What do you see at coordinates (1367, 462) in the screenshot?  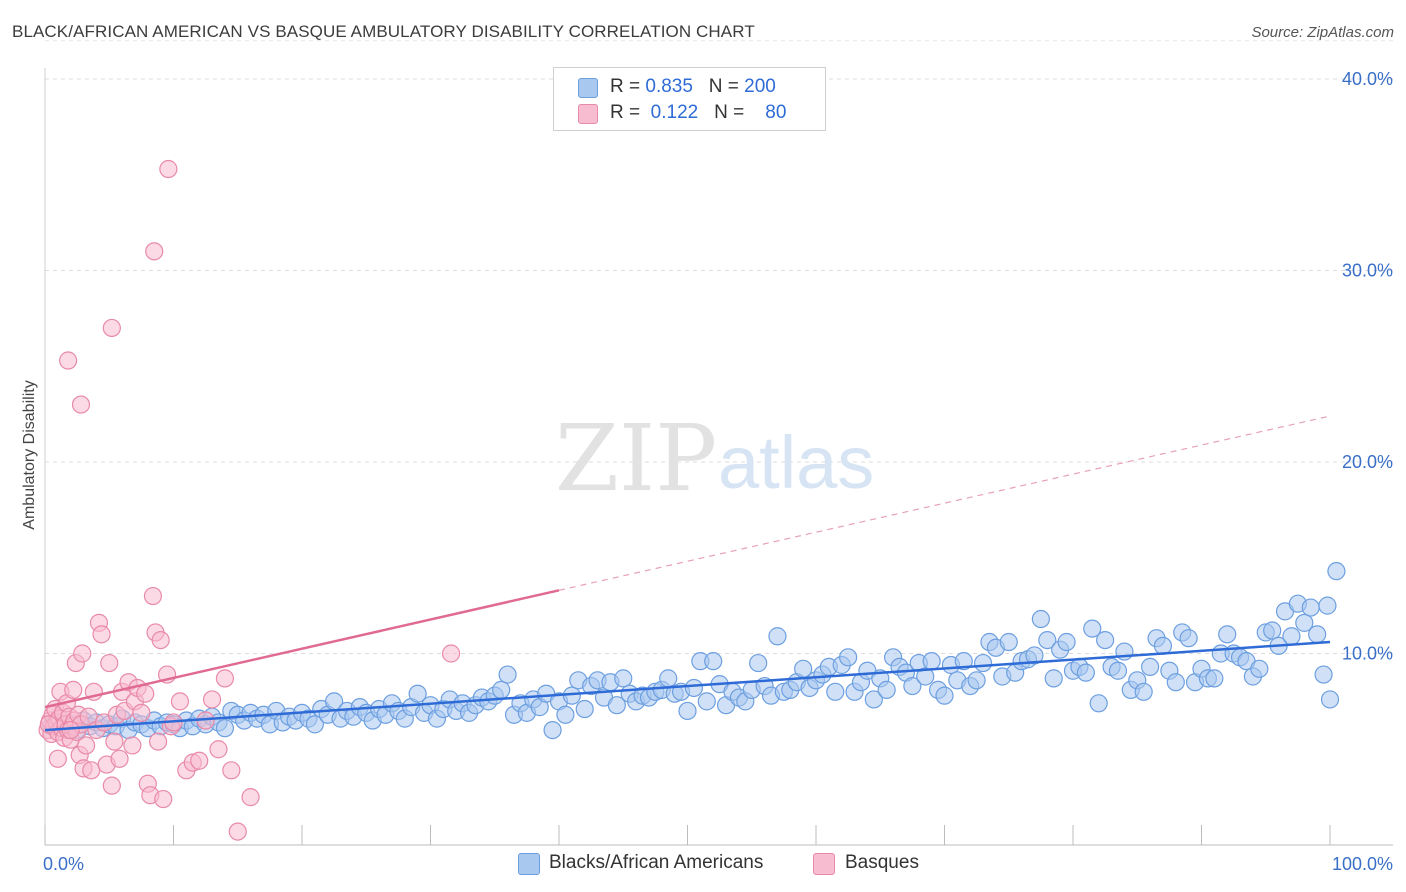 I see `y-tick-label: 20.0%` at bounding box center [1367, 462].